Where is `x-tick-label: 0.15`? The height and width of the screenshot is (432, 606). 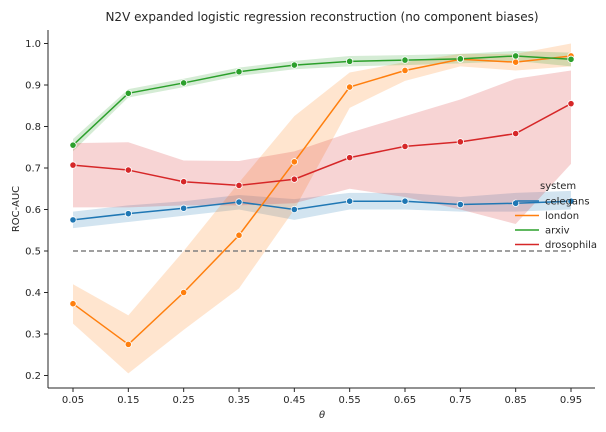 x-tick-label: 0.15 is located at coordinates (128, 400).